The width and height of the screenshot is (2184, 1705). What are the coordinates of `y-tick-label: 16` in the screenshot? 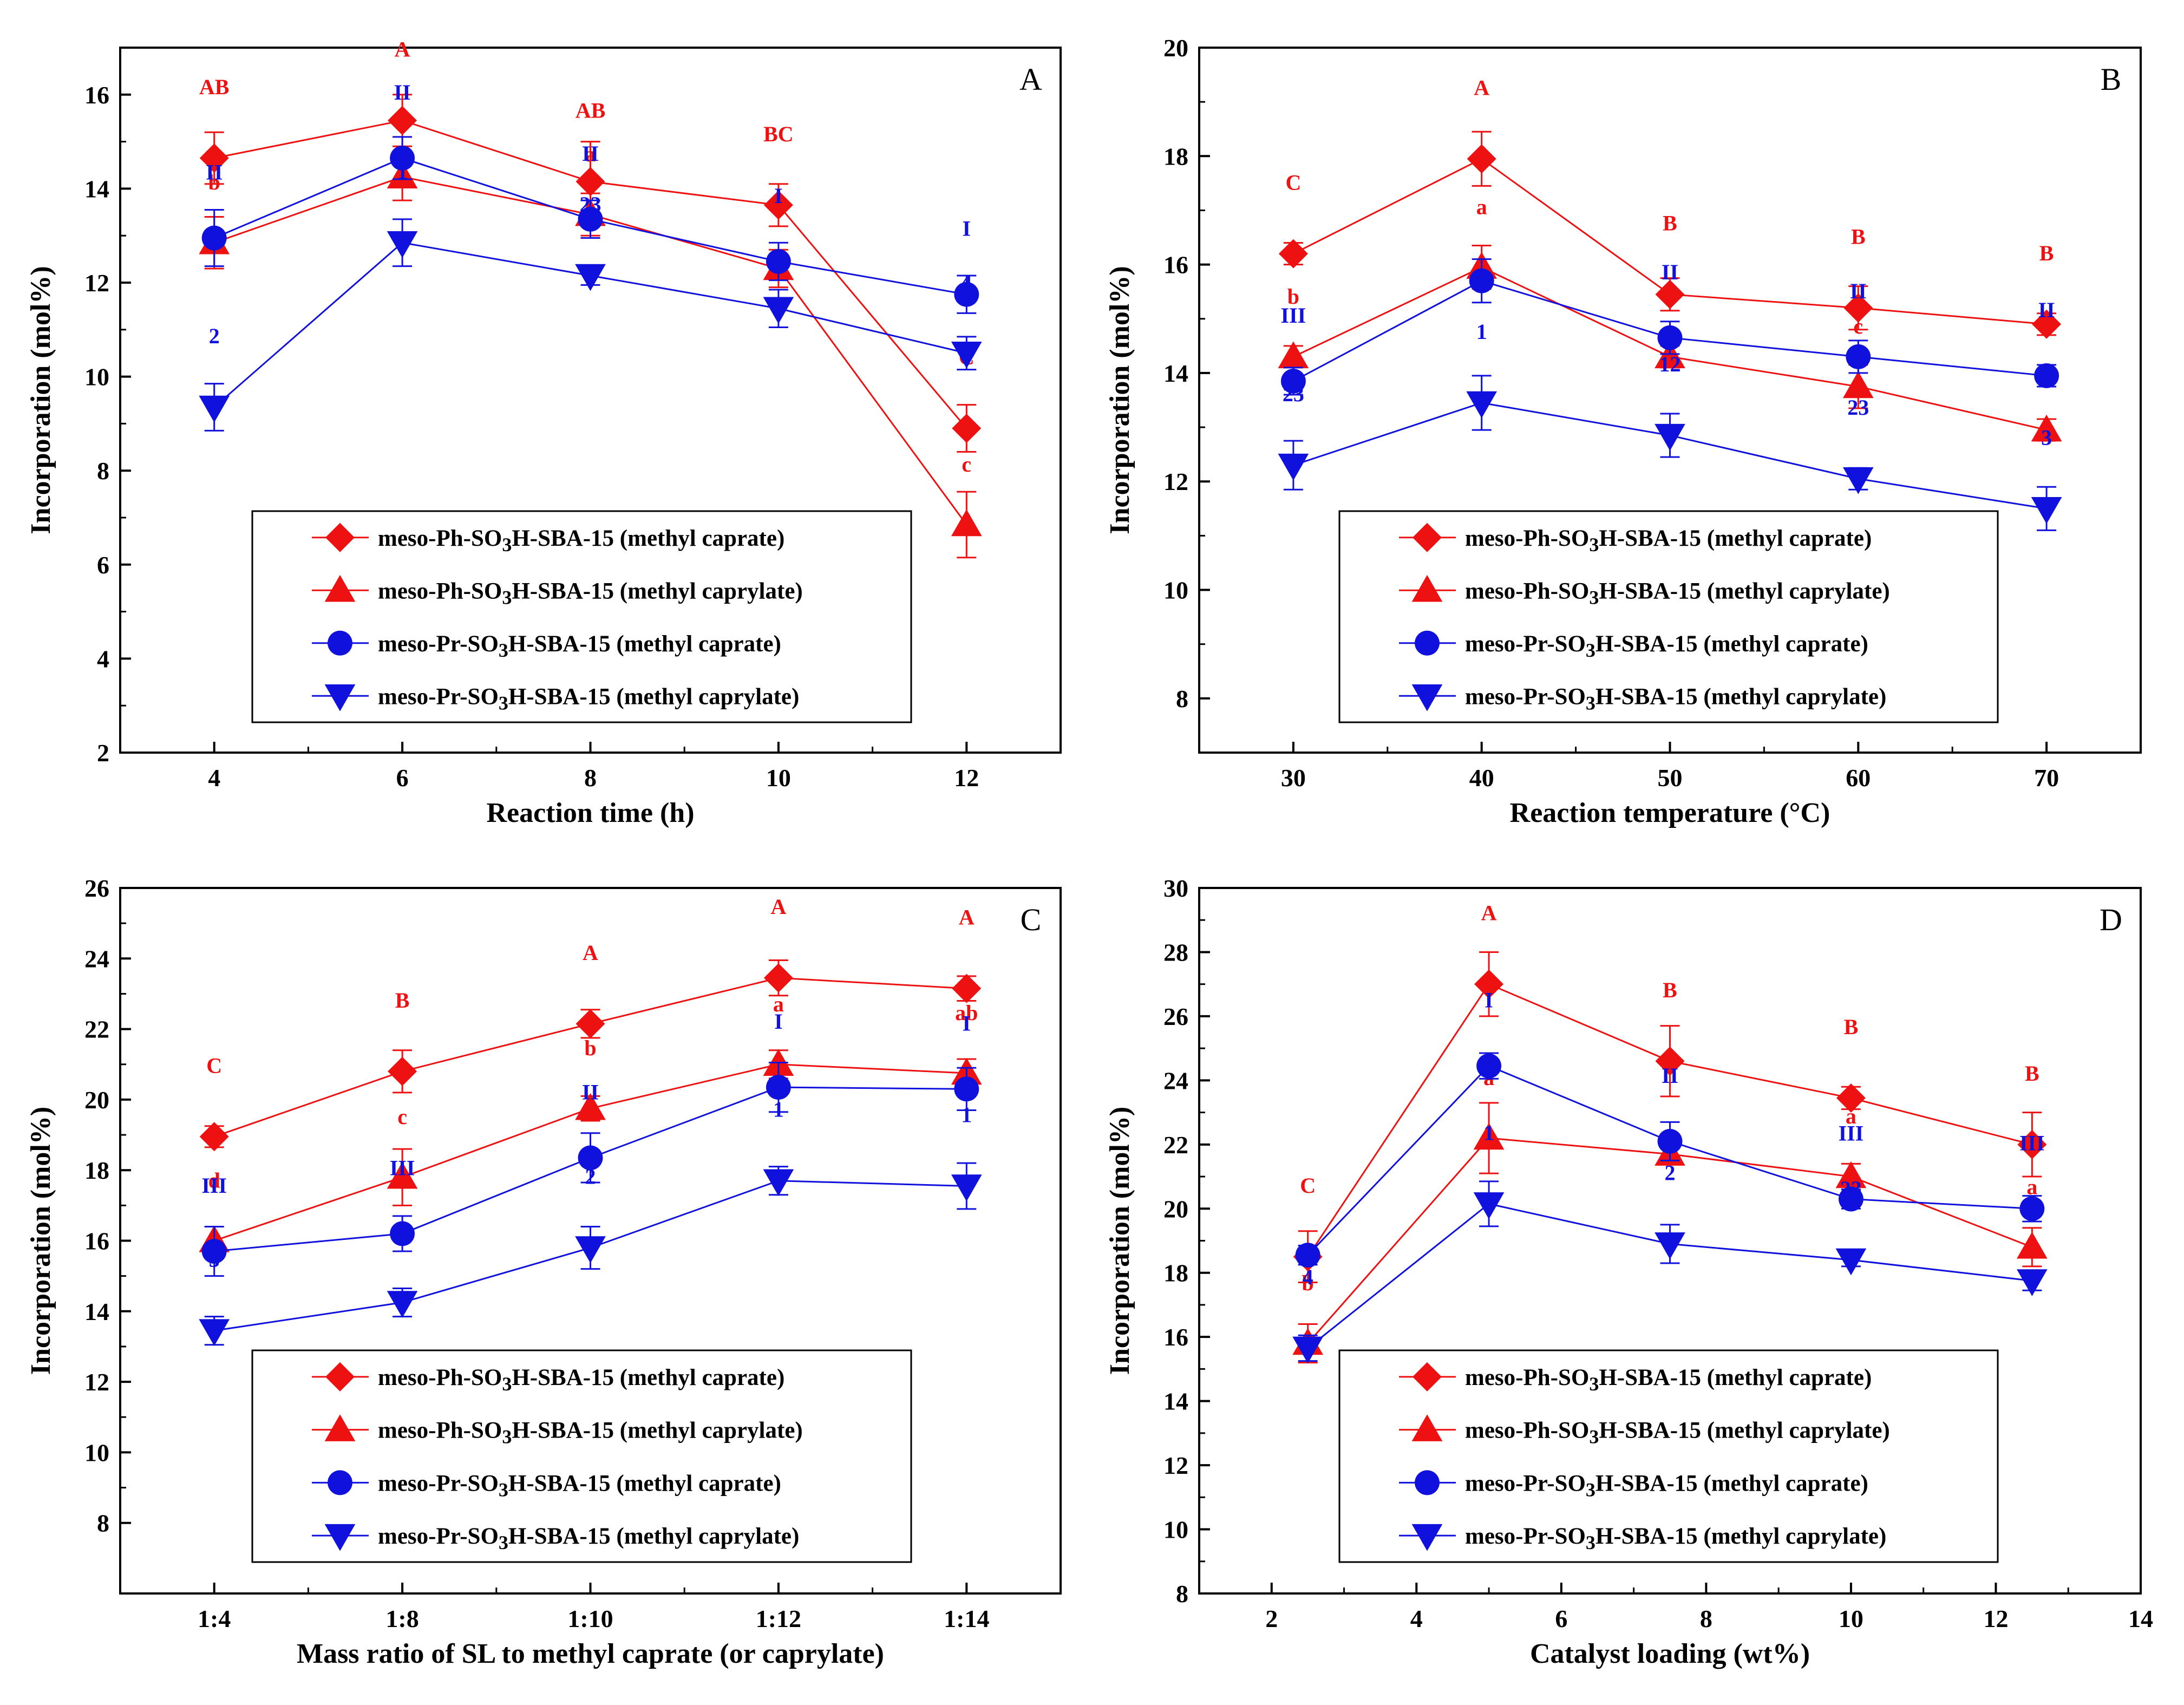 It's located at (96, 95).